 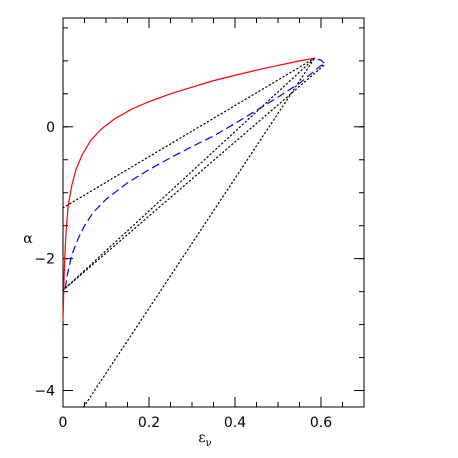 I want to click on x-axis-label-subscript: ν, so click(x=209, y=443).